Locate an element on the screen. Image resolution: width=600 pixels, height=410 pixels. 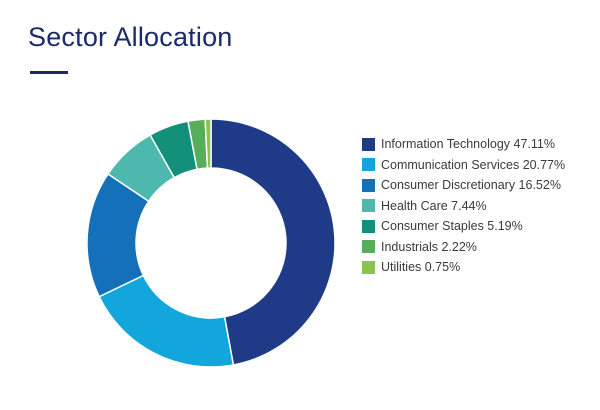
title-underline is located at coordinates (49, 72).